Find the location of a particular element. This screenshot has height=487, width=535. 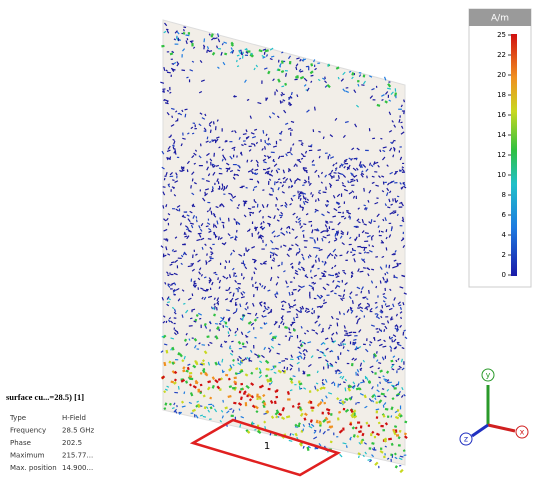

colorbar-tick-label: 12 is located at coordinates (501, 155).